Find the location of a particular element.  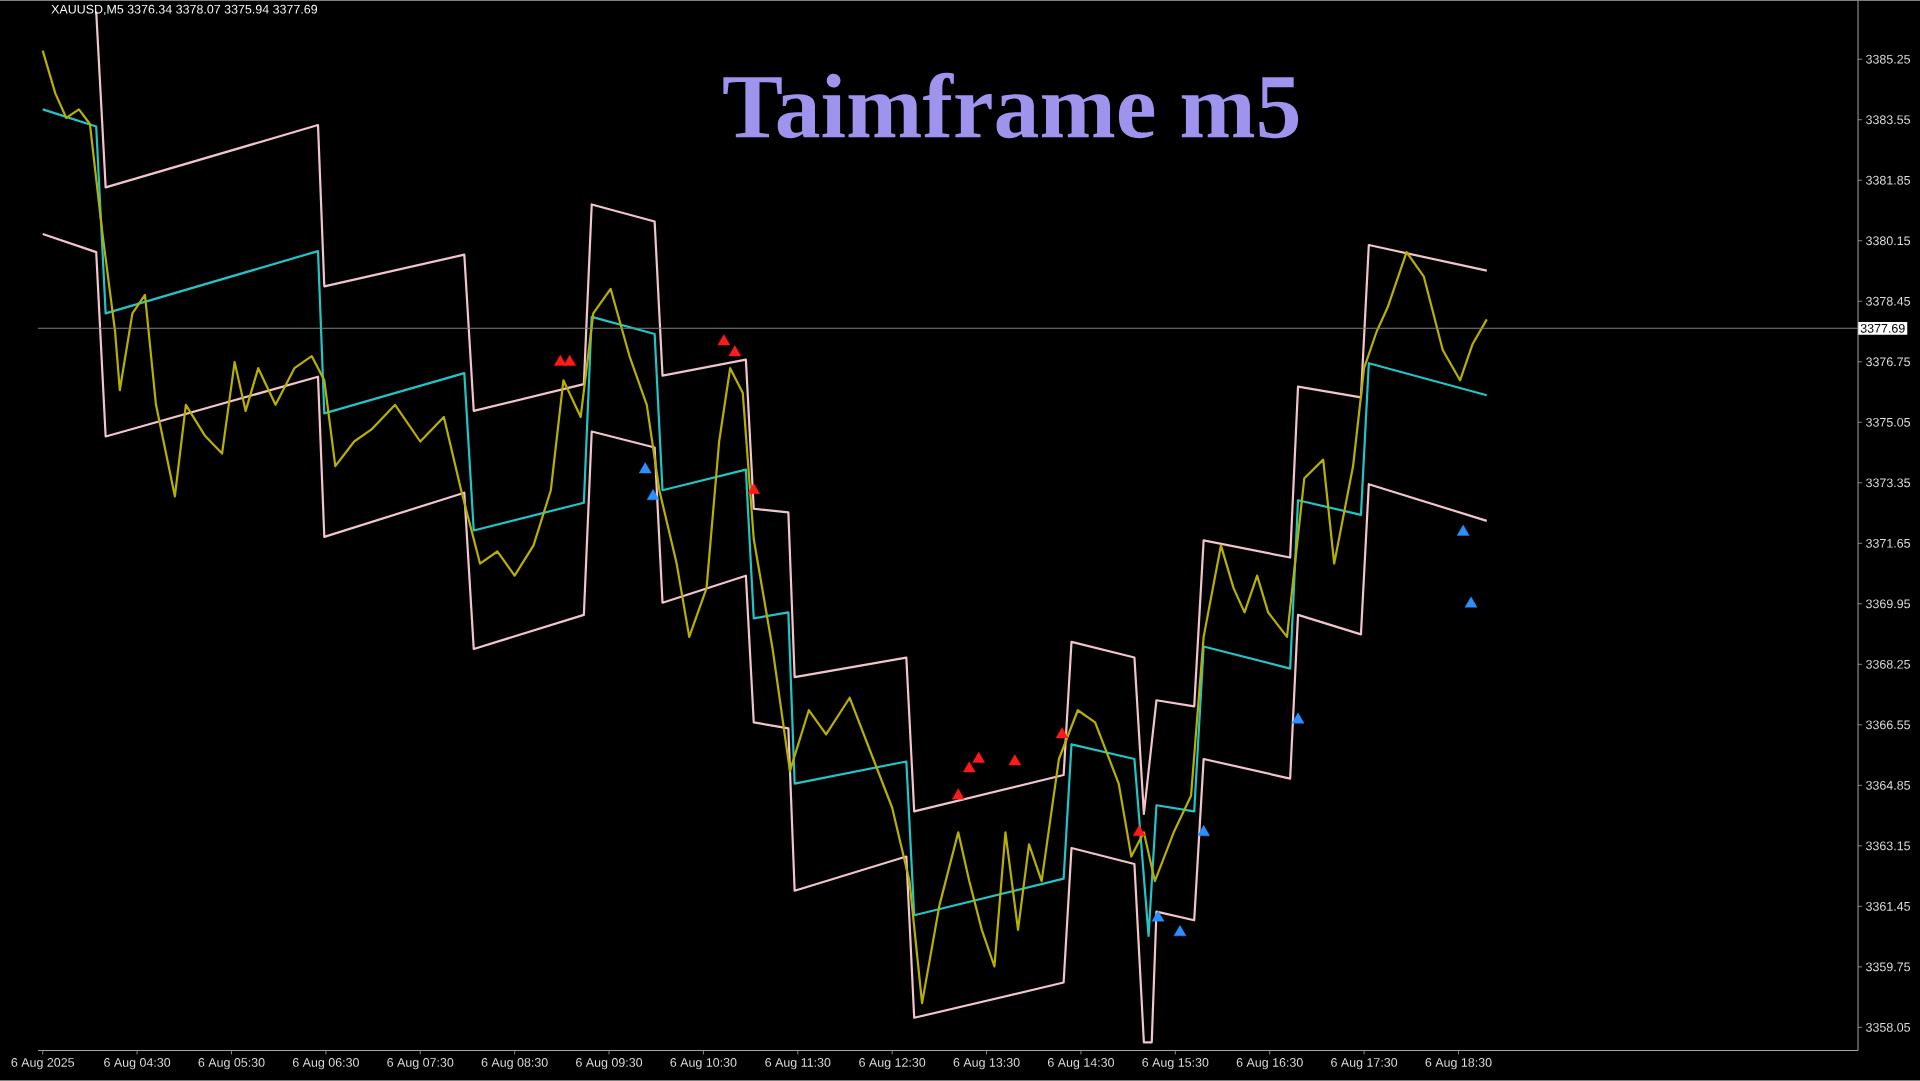

y-tick-label: 3383.55 is located at coordinates (1888, 120).